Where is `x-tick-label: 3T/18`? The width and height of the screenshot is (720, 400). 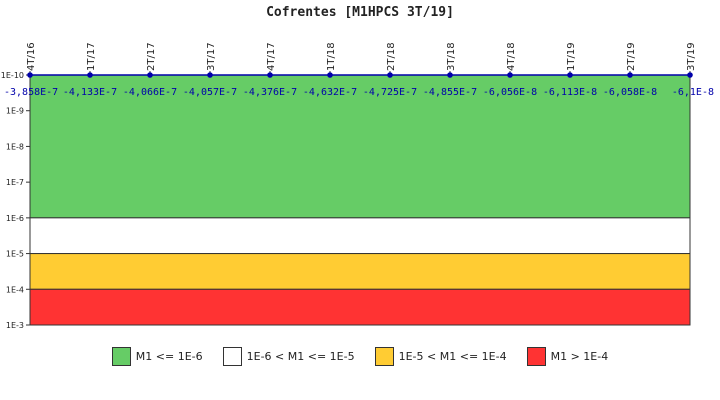
x-tick-label: 3T/18 is located at coordinates (451, 56).